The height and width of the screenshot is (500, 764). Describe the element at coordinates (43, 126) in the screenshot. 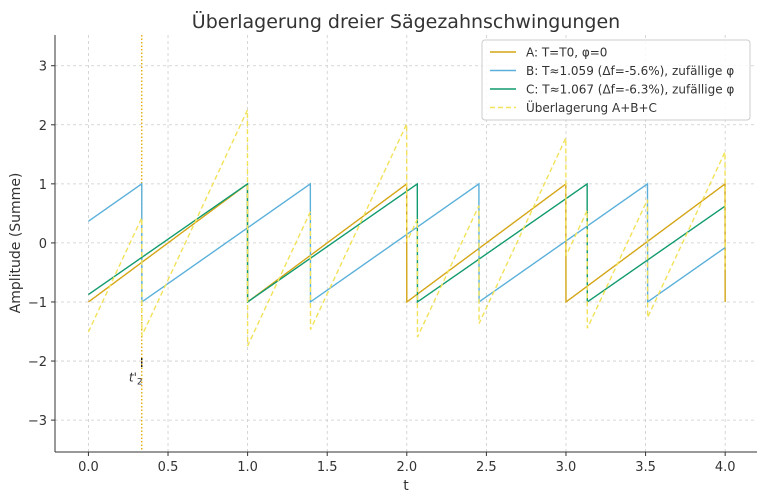

I see `y-tick-label: 2` at that location.